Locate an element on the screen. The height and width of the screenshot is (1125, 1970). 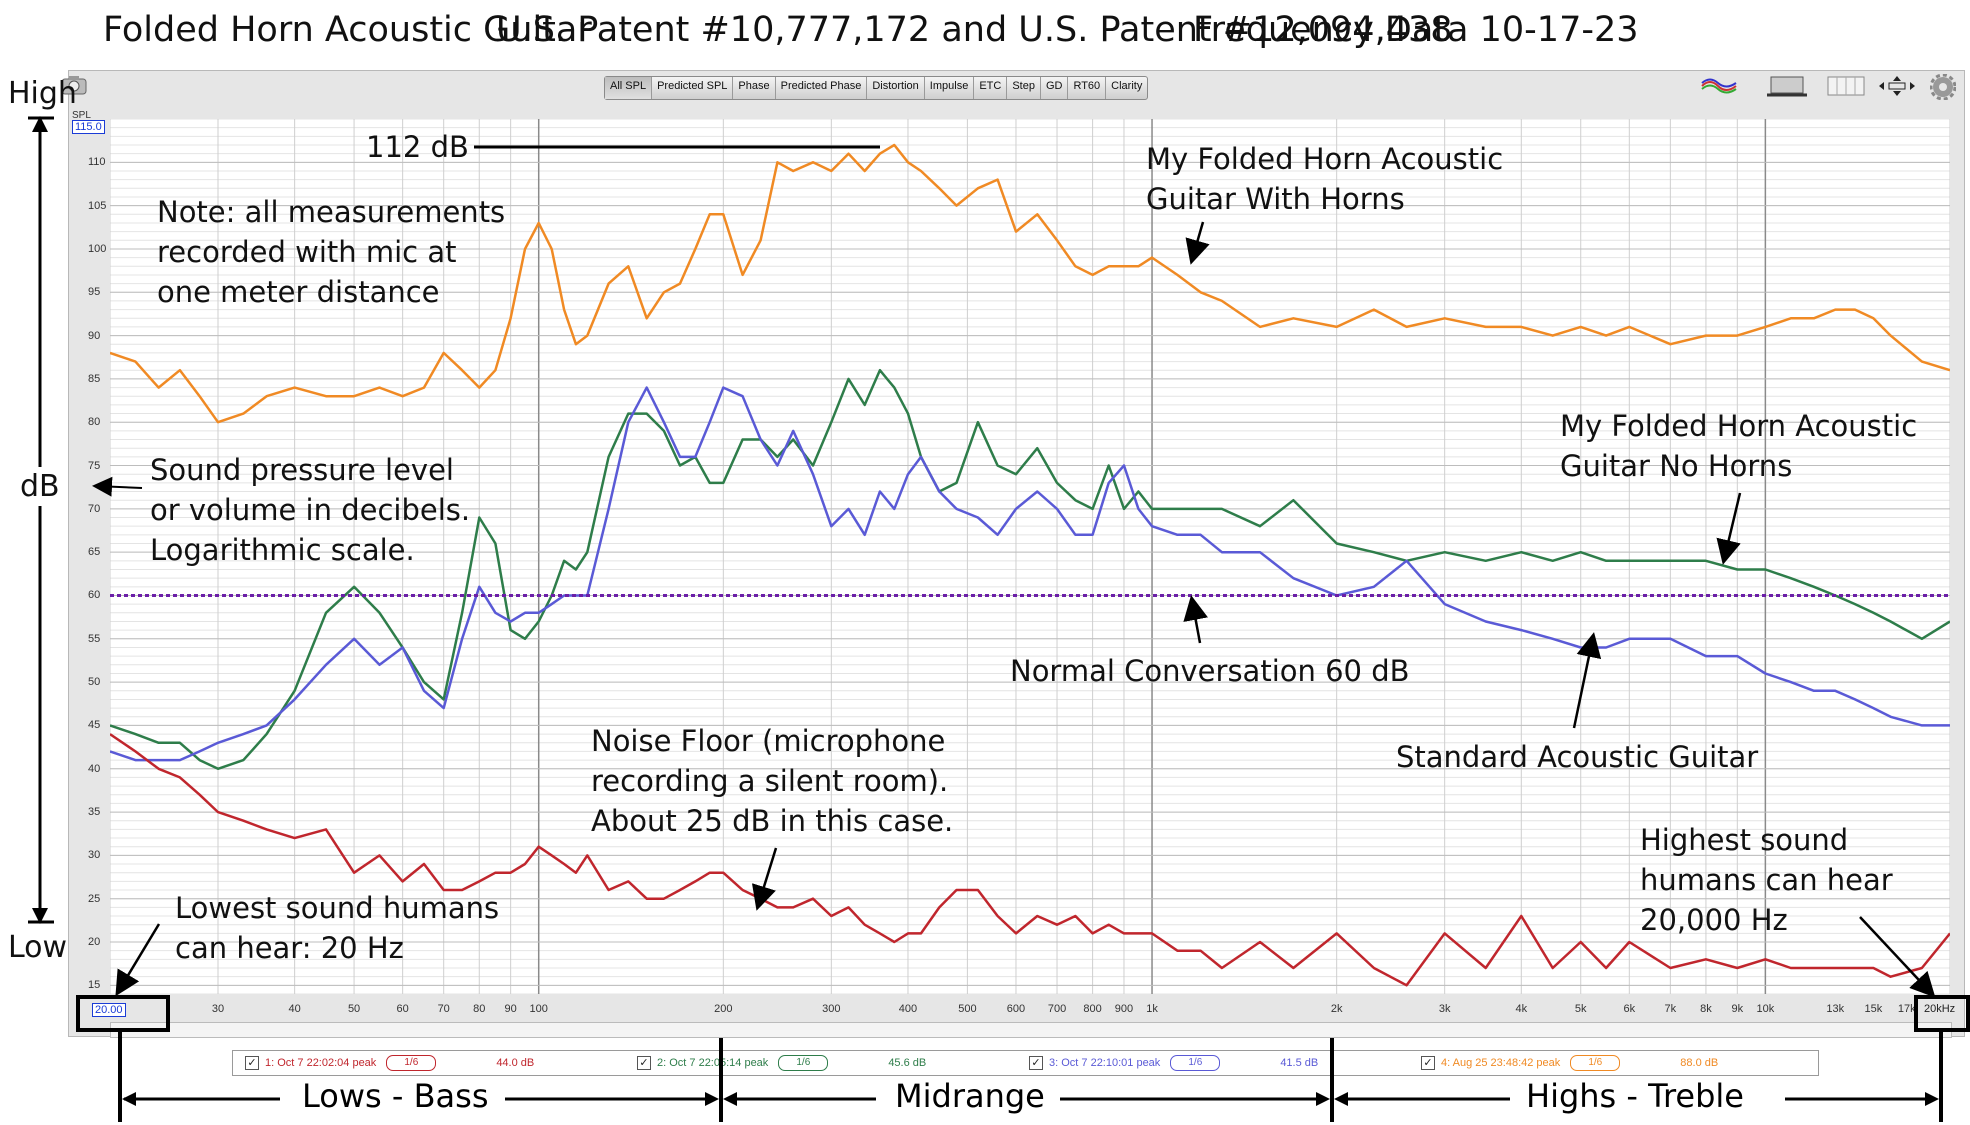
legend-swatch-4: 1/6 is located at coordinates (1595, 1063).